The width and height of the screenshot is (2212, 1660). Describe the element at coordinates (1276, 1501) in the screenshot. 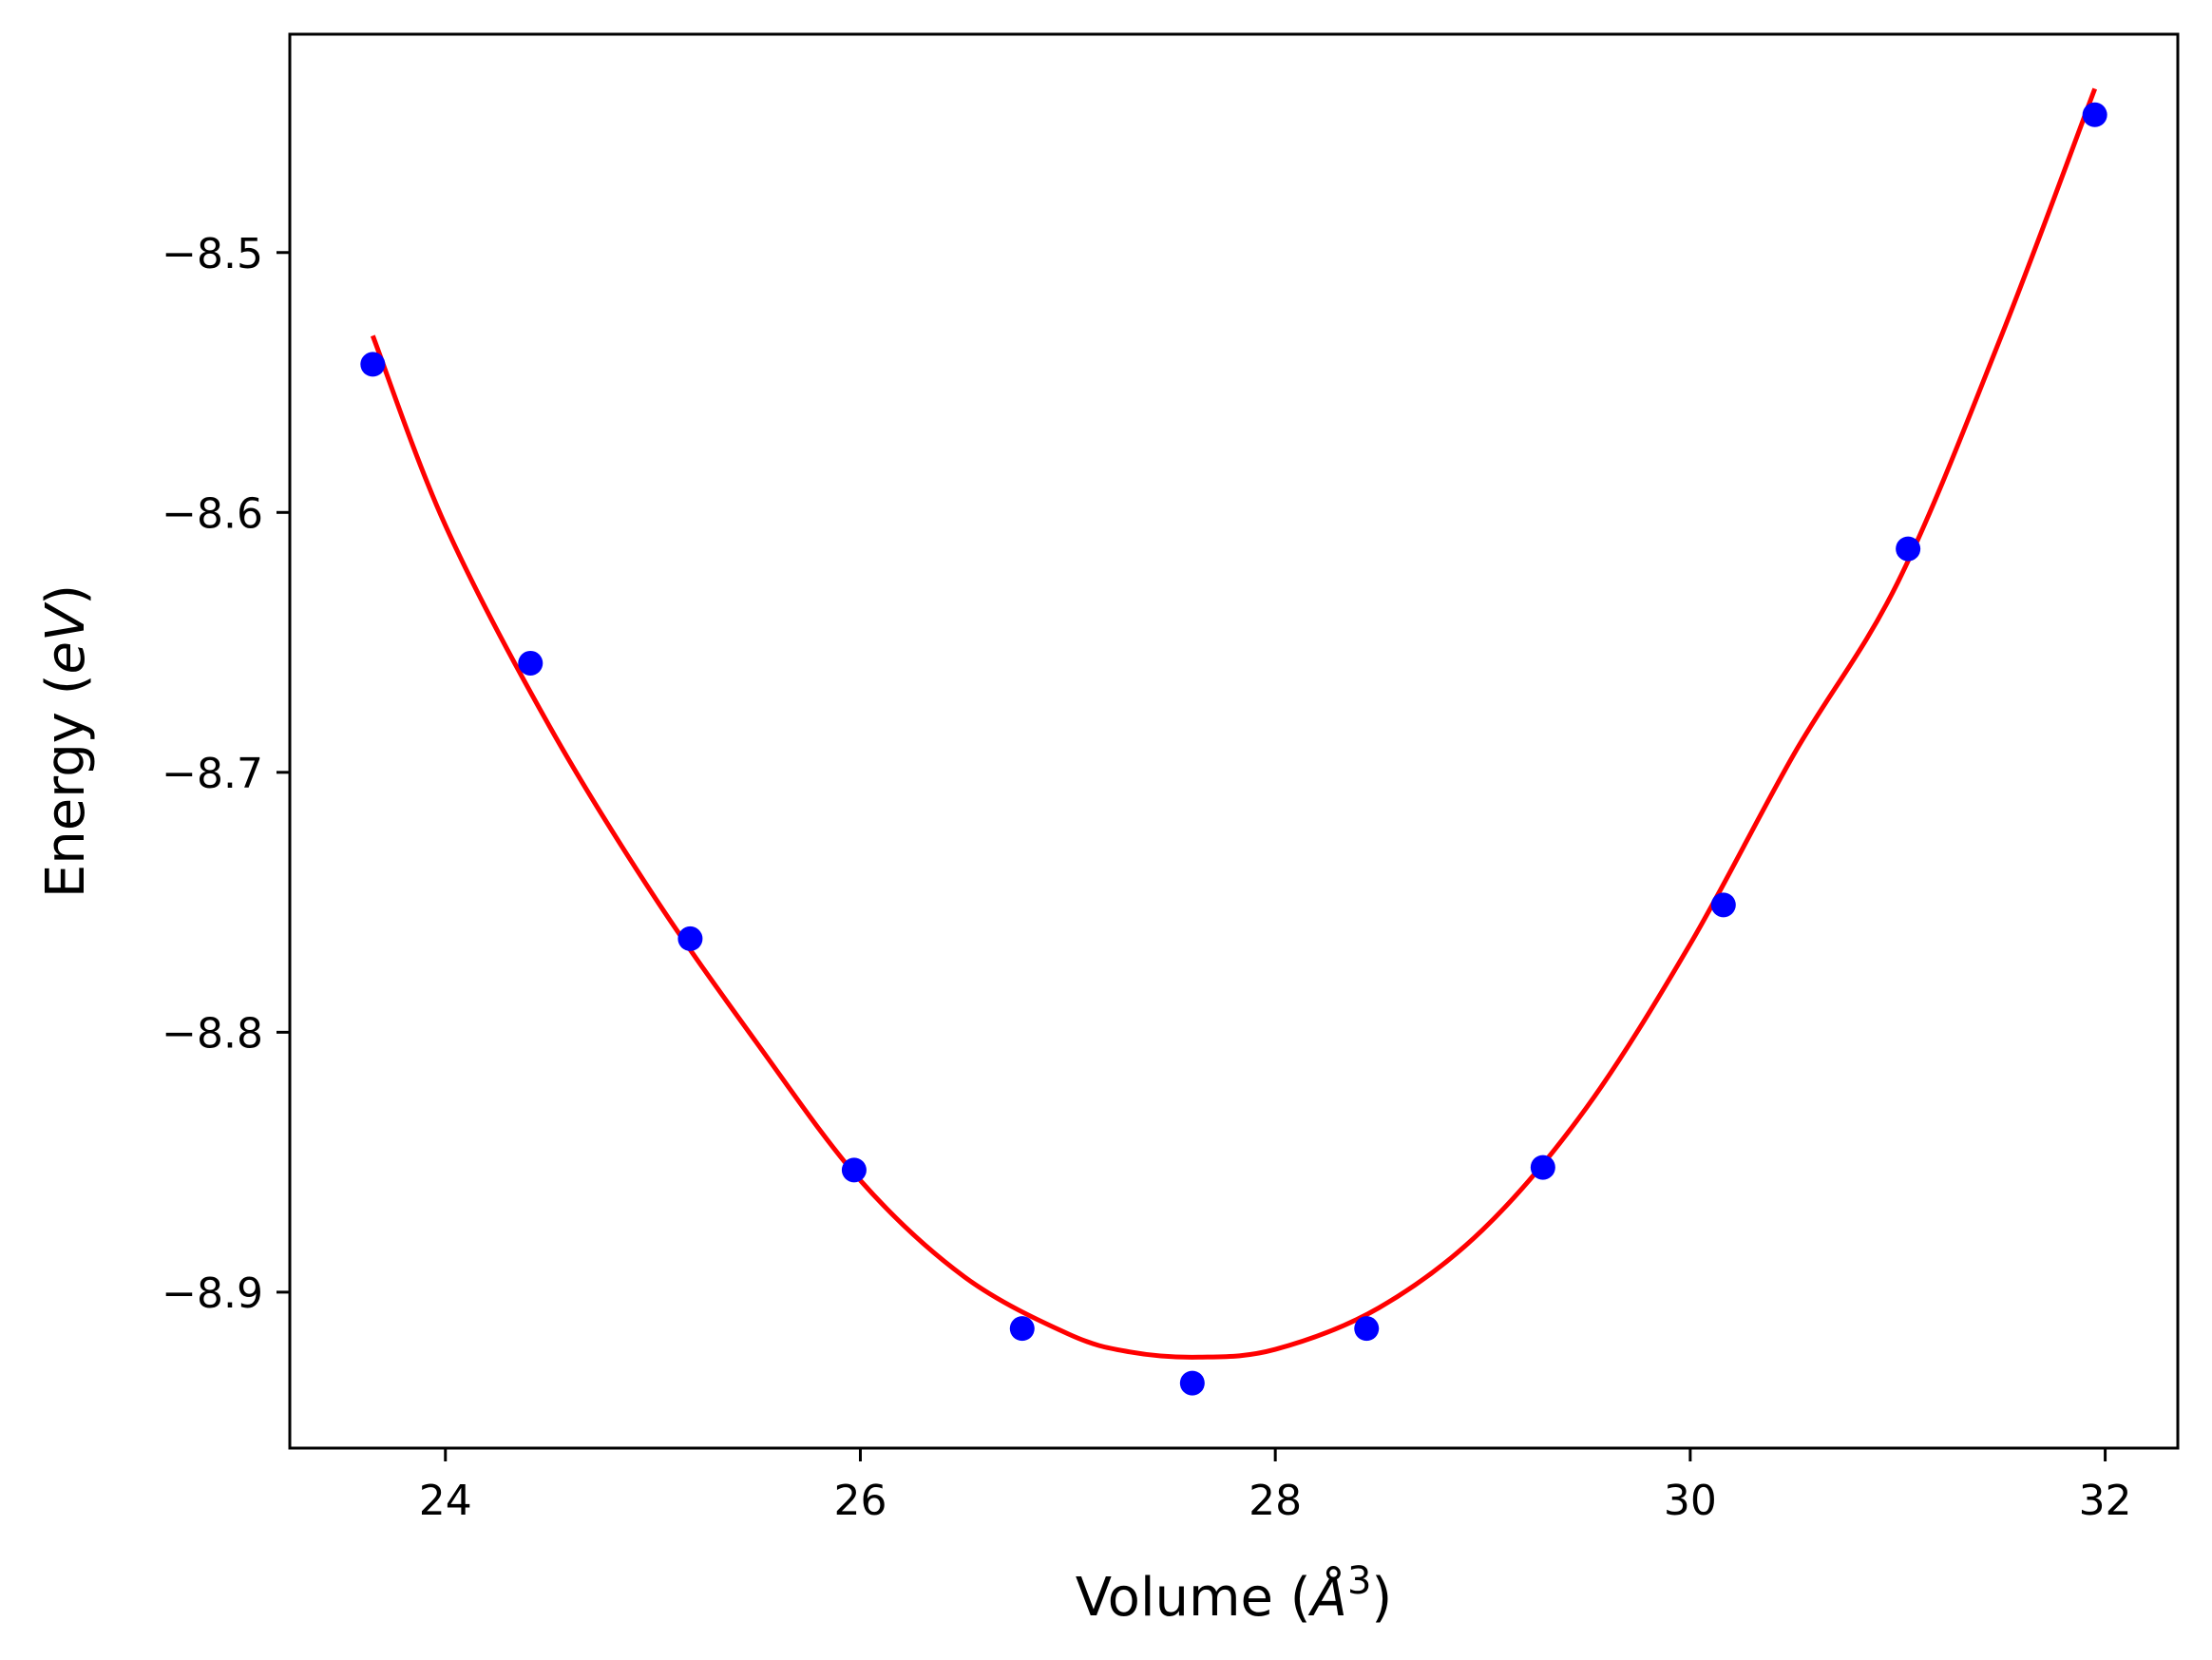

I see `x-tick-label: 28` at that location.